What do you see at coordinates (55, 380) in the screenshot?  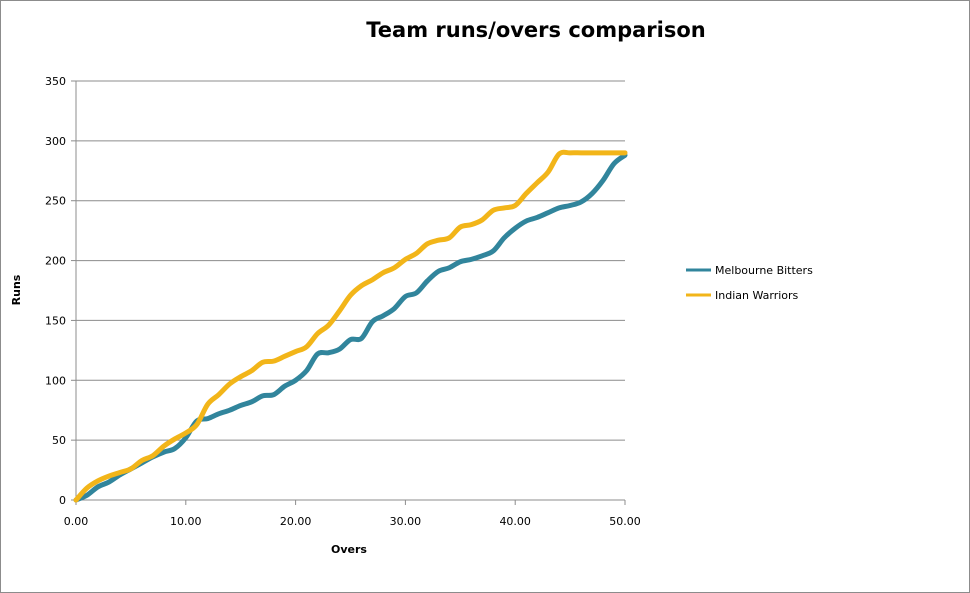 I see `y-tick-label: 100` at bounding box center [55, 380].